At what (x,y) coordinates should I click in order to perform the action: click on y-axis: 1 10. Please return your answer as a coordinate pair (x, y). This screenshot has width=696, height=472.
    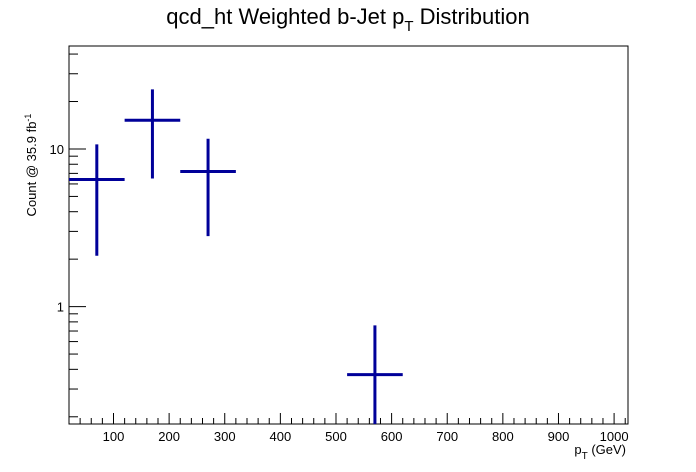
    Looking at the image, I should click on (68, 235).